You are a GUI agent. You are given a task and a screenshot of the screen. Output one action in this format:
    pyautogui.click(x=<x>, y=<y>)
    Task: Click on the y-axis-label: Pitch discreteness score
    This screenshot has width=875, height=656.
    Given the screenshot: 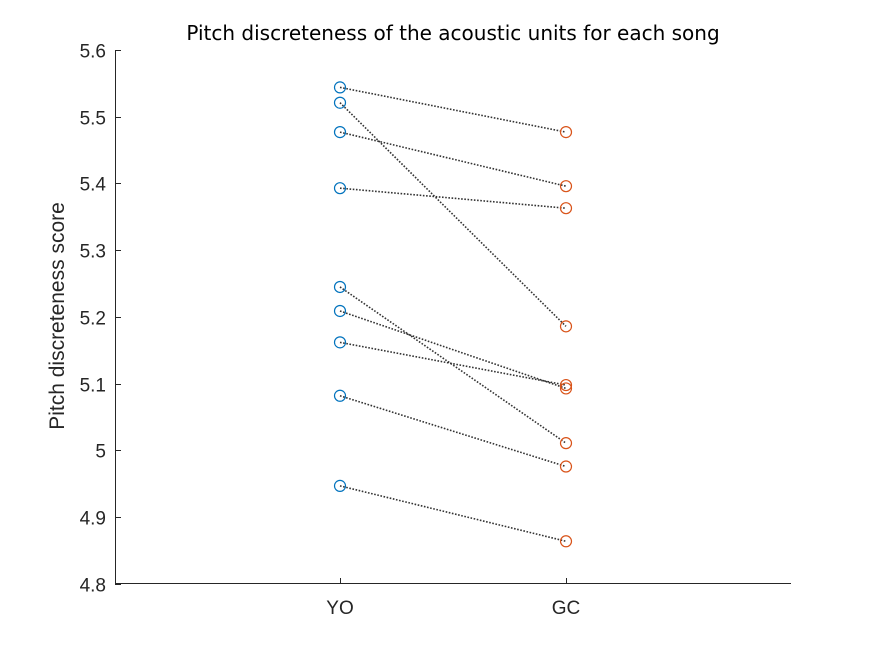 What is the action you would take?
    pyautogui.click(x=57, y=316)
    